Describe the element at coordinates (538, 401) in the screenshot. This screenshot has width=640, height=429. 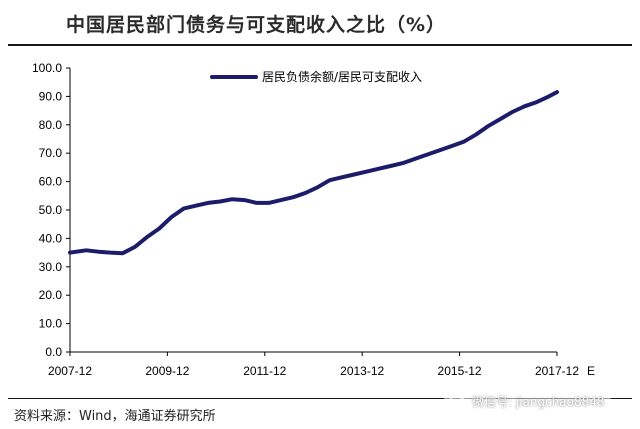
I see `watermark-text: 微信号: jiangchao8848` at that location.